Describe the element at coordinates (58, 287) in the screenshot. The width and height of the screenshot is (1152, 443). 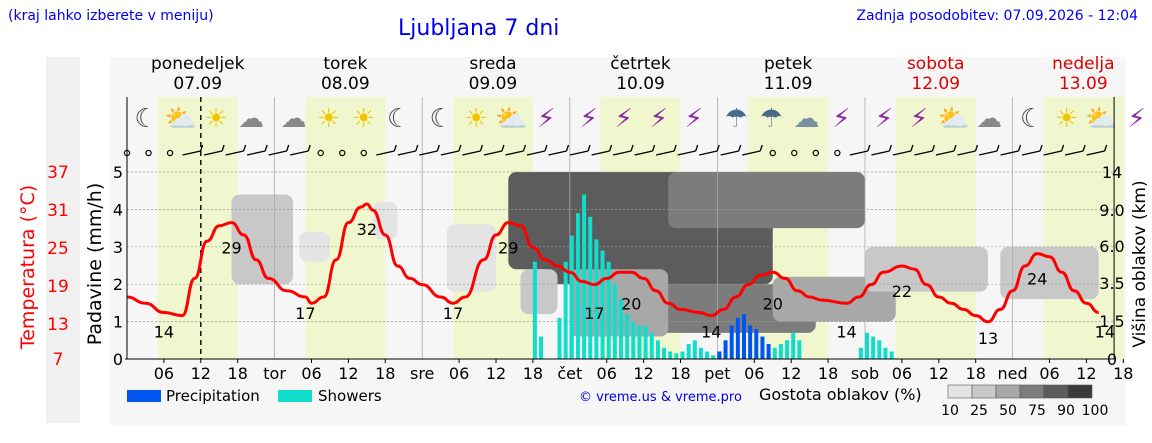
I see `temperature-tick: 19` at that location.